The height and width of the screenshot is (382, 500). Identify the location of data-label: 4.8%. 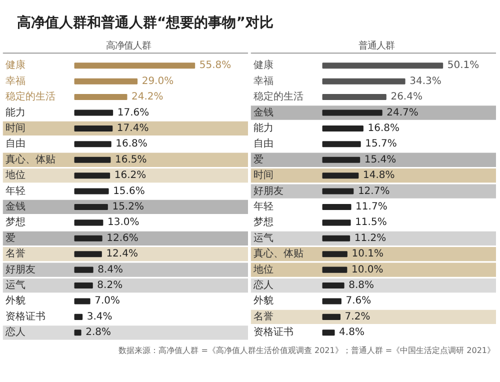
(351, 332).